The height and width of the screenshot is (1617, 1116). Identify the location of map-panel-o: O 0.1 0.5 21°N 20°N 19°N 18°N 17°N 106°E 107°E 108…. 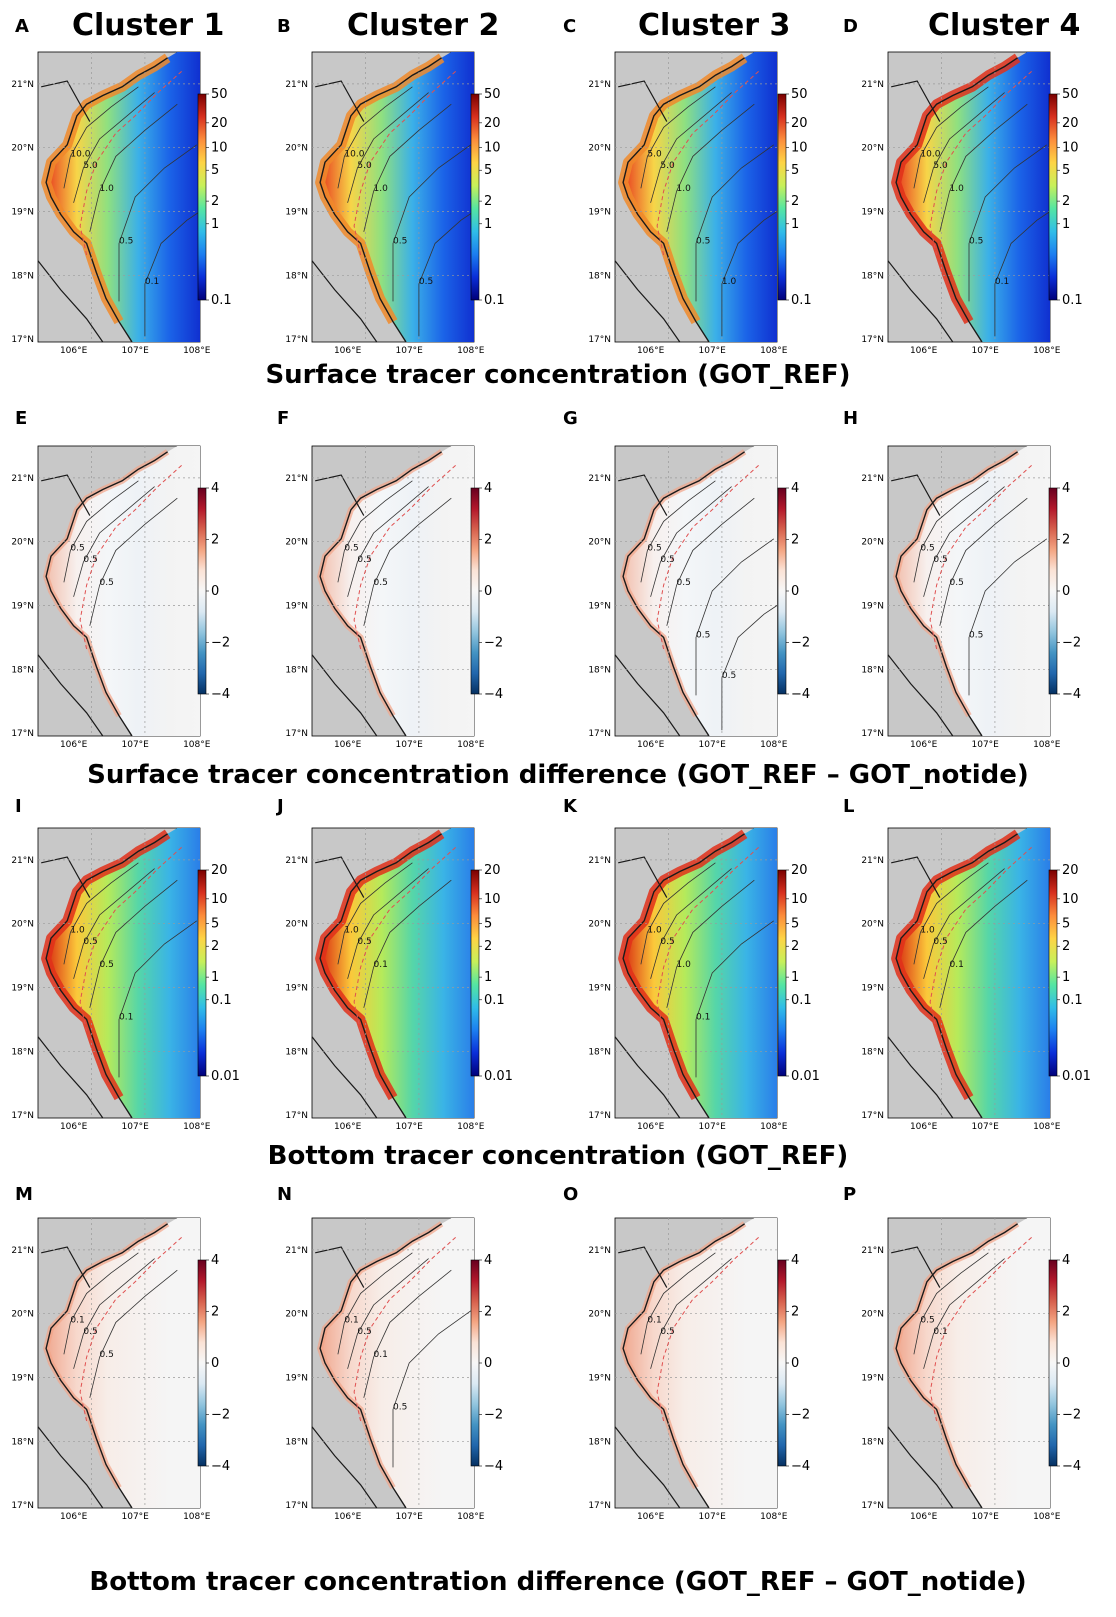
(686, 1353).